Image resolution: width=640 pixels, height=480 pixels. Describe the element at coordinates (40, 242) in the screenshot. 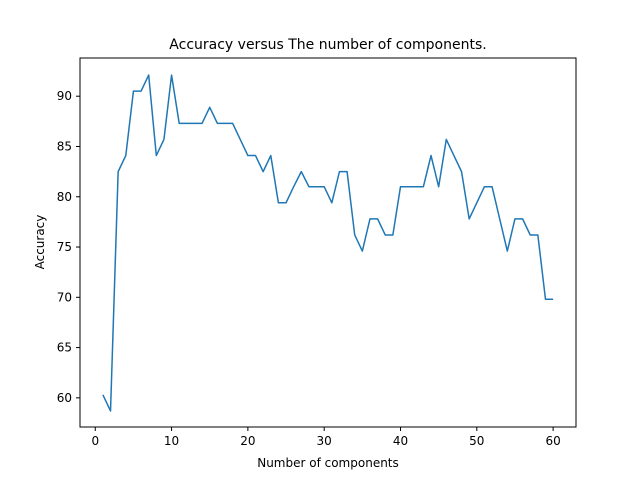

I see `y-axis-label: Accuracy` at that location.